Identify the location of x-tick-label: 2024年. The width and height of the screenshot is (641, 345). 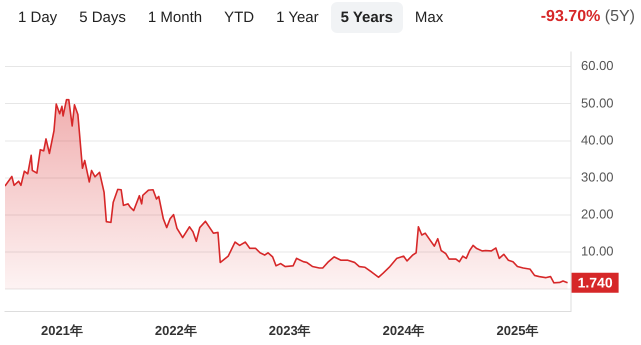
(403, 330).